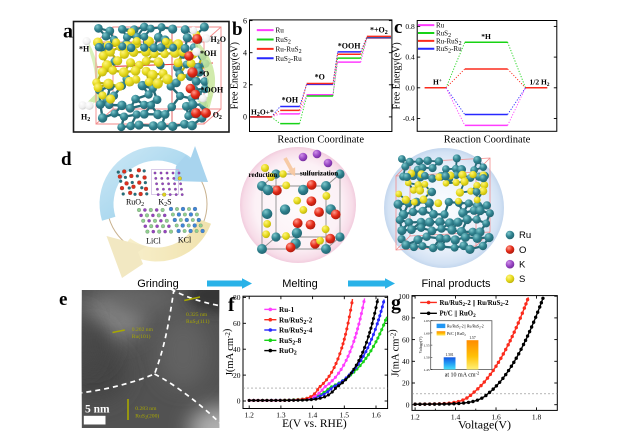  Describe the element at coordinates (540, 82) in the screenshot. I see `svg-text: 1/2 H2` at that location.